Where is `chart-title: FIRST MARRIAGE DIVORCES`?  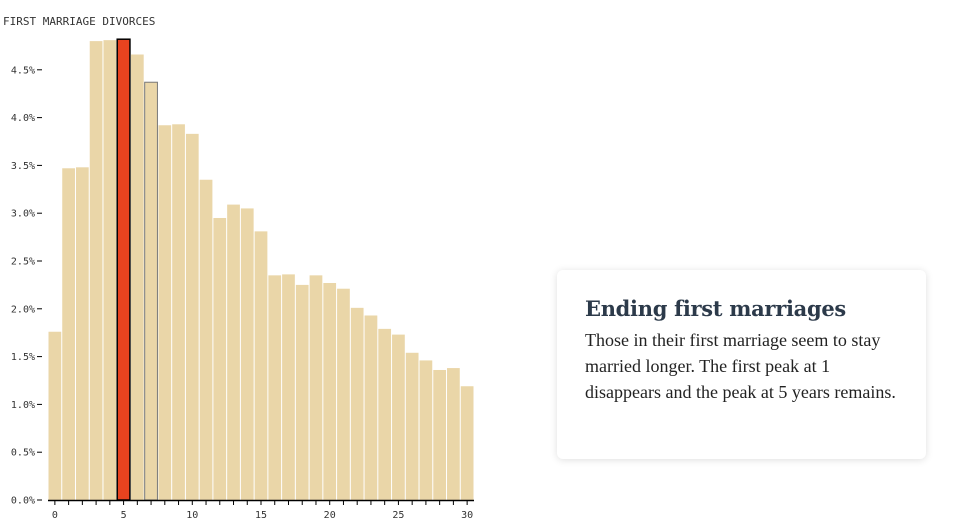 chart-title: FIRST MARRIAGE DIVORCES is located at coordinates (79, 21).